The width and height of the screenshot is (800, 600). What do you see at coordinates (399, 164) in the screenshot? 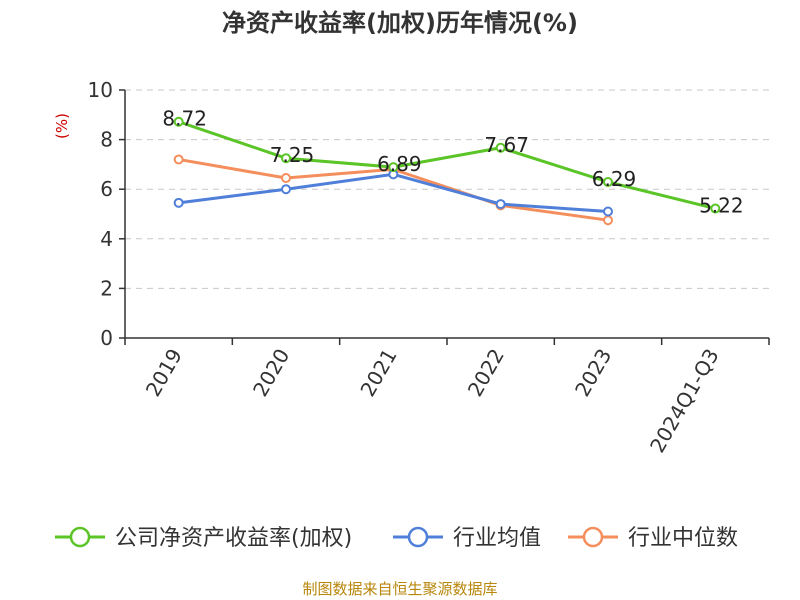
I see `data-label: 6.89` at bounding box center [399, 164].